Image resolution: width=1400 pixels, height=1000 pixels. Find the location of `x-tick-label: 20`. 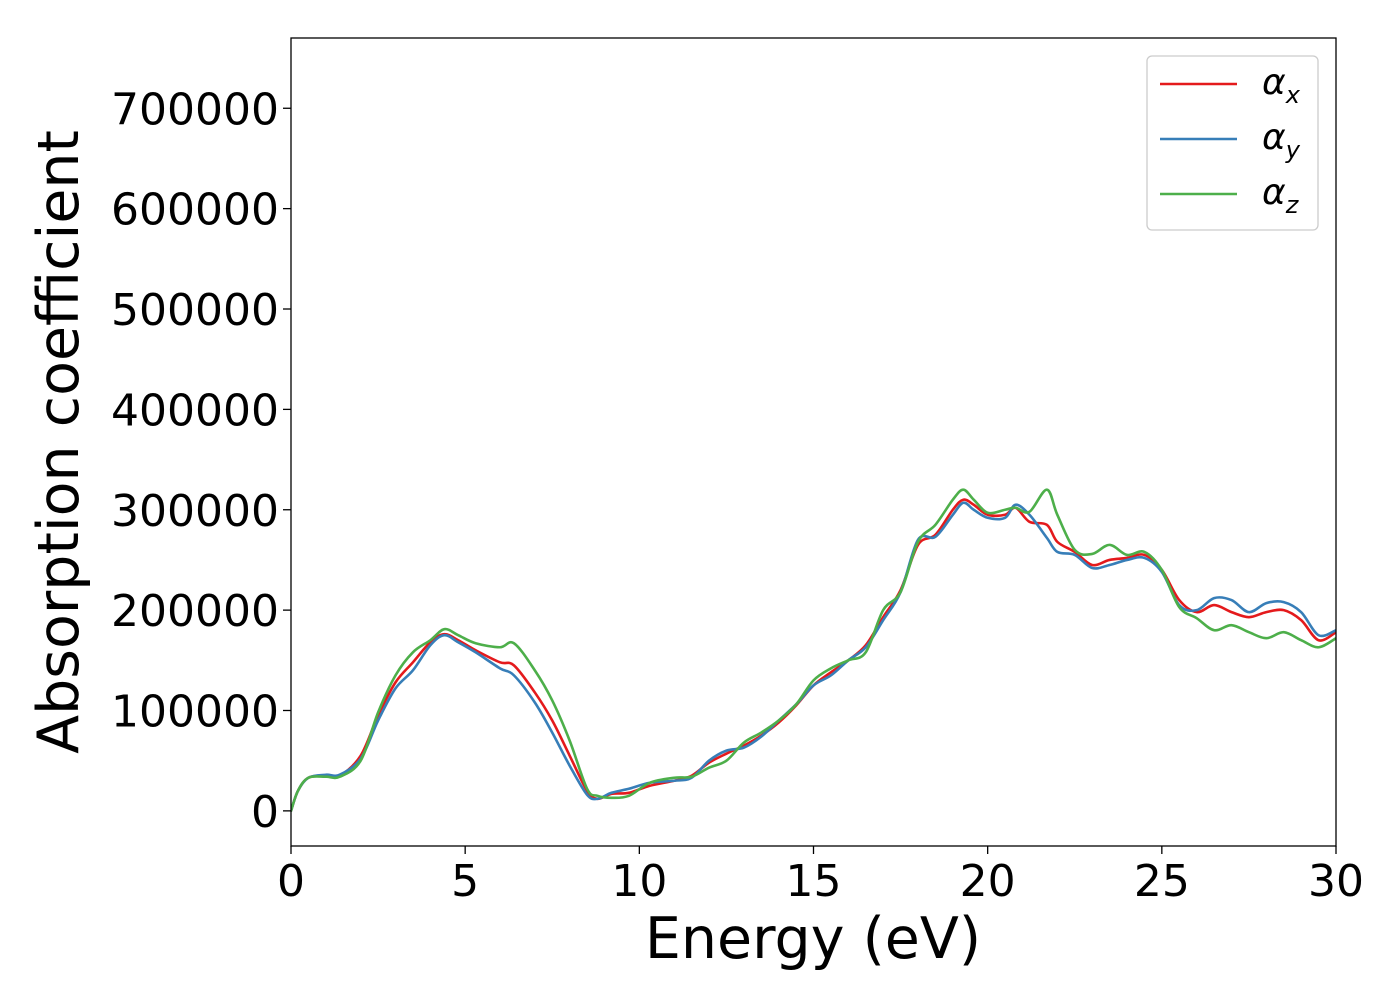

x-tick-label: 20 is located at coordinates (988, 881).